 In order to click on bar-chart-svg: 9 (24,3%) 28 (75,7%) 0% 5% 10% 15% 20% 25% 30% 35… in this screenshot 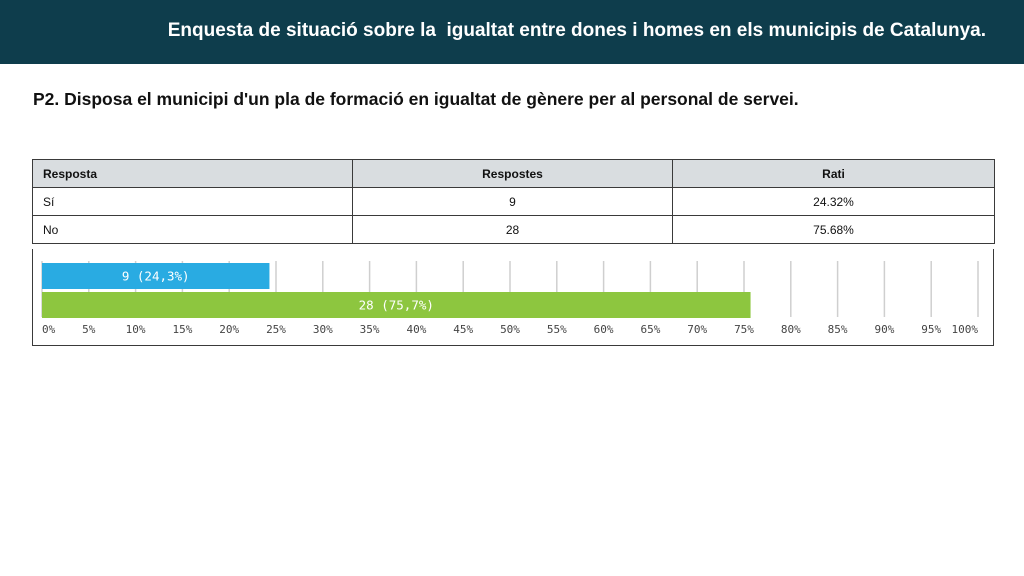, I will do `click(510, 298)`.